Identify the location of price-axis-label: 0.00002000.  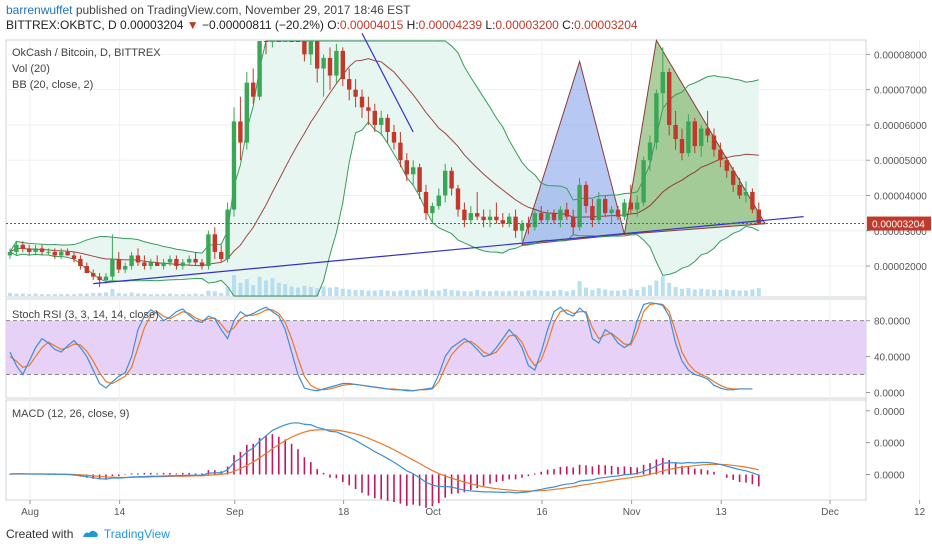
(900, 267).